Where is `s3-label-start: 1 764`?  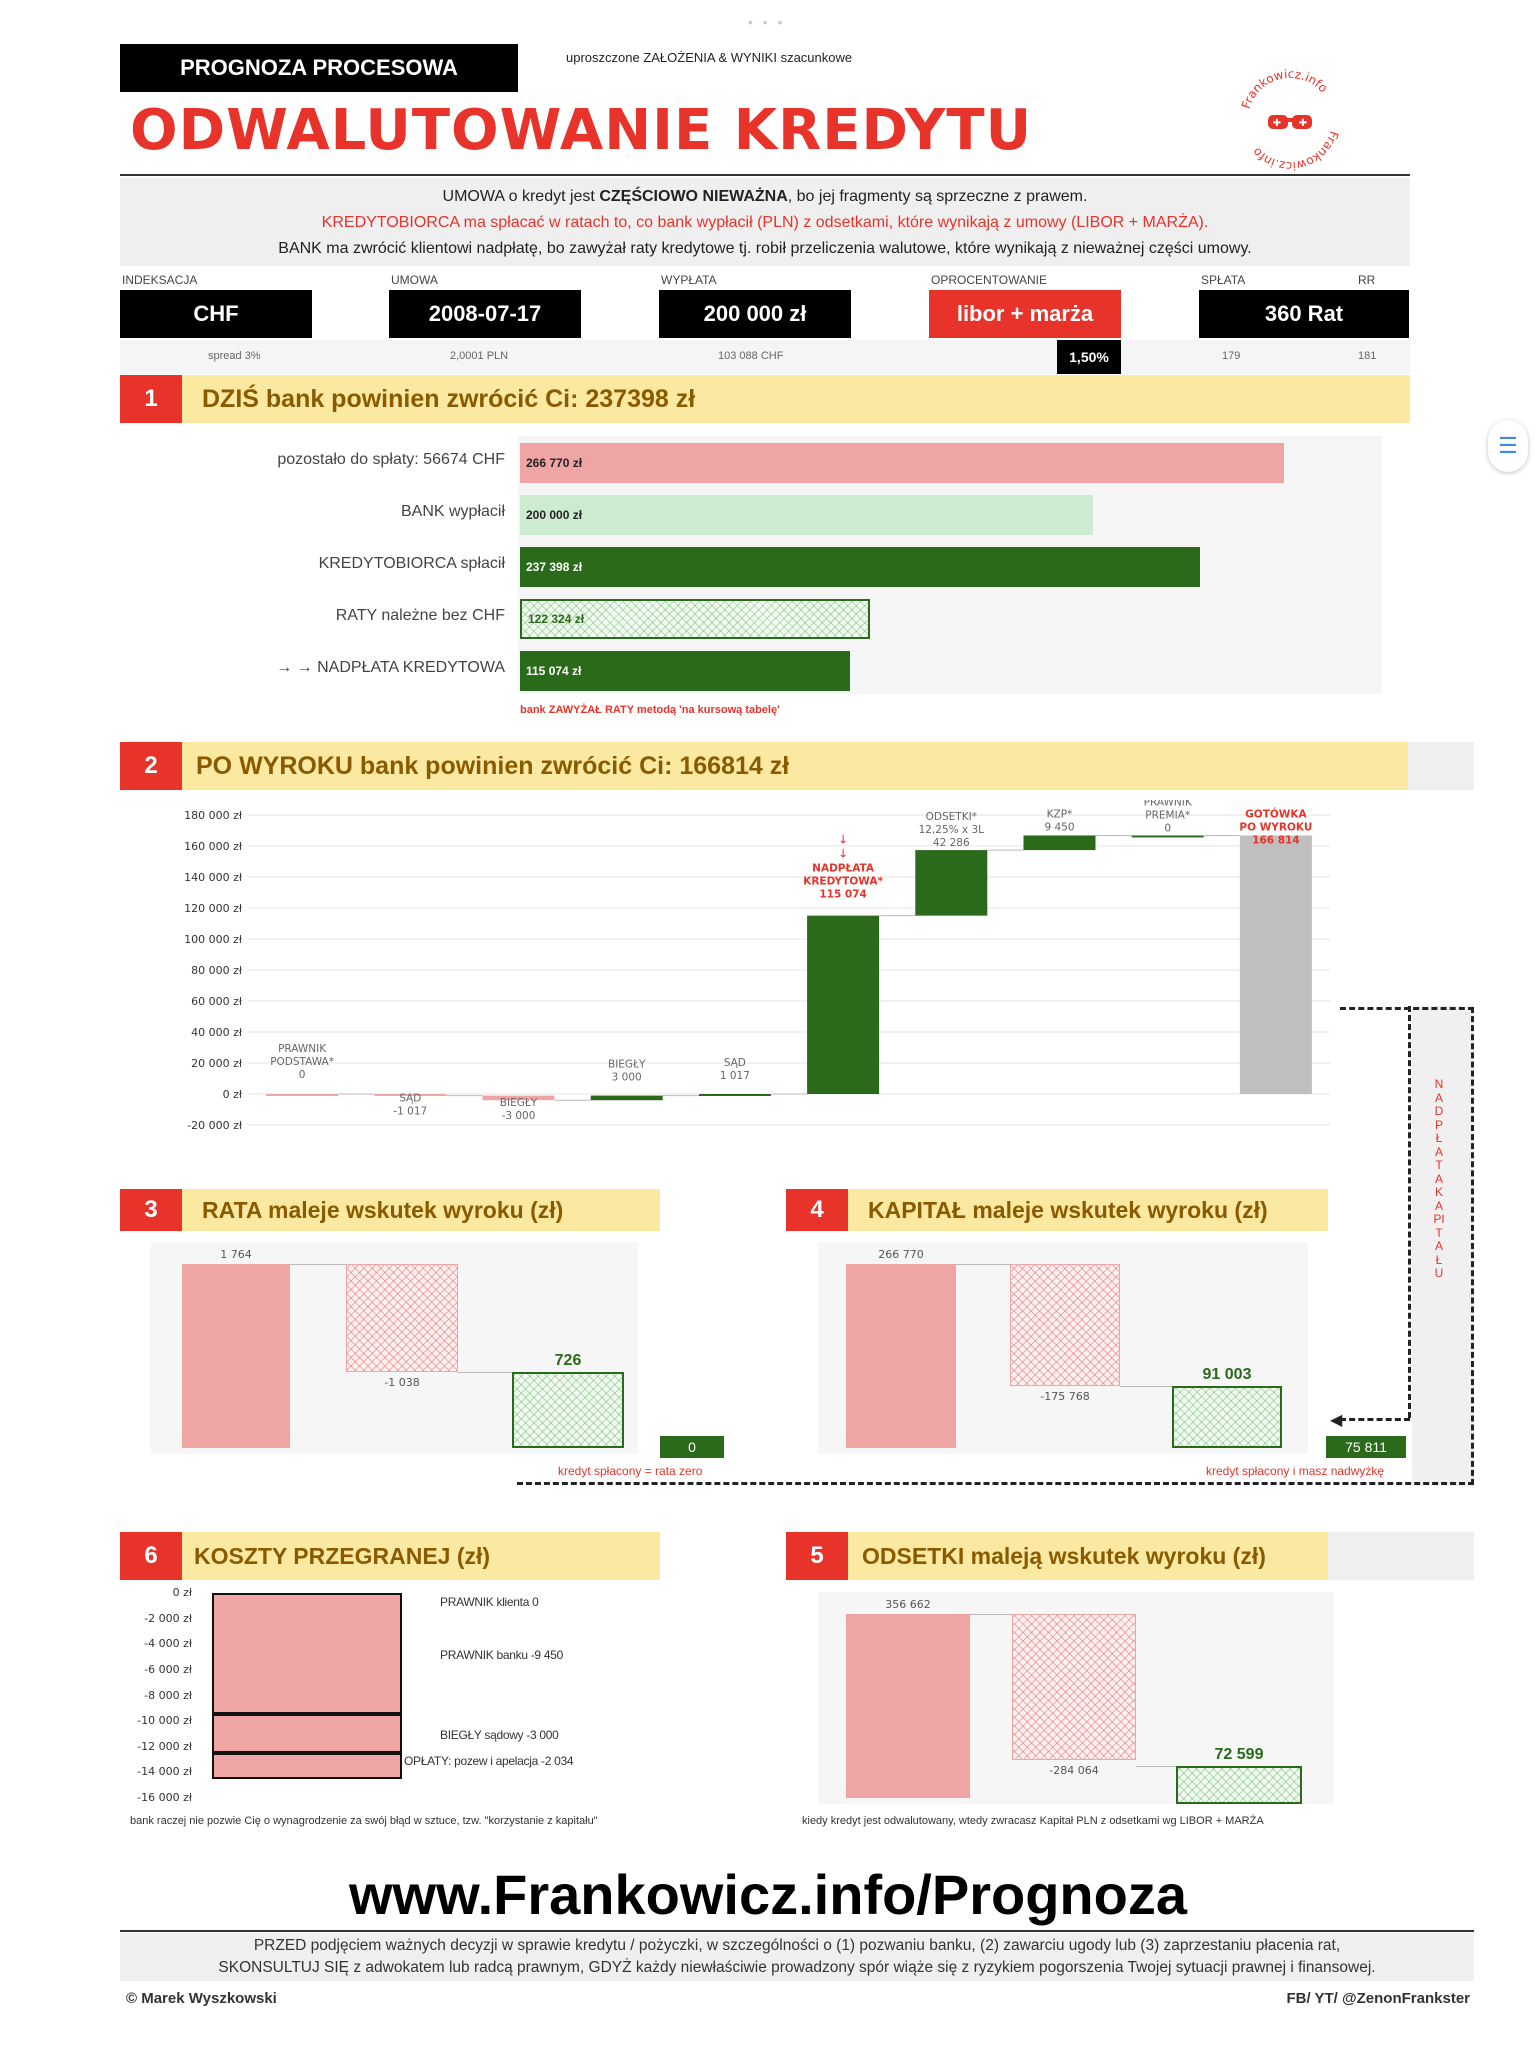
s3-label-start: 1 764 is located at coordinates (236, 1254).